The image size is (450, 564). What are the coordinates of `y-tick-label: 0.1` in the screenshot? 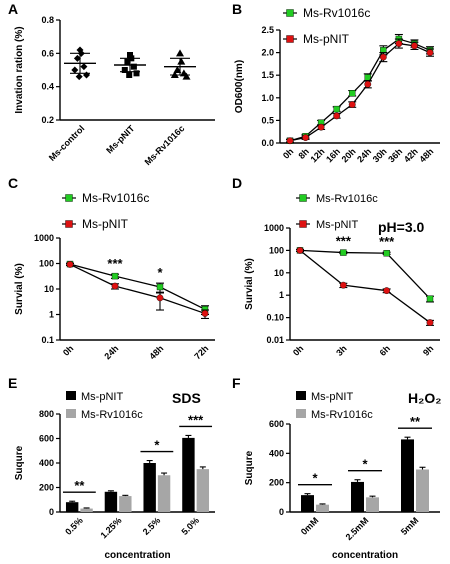 It's located at (47, 340).